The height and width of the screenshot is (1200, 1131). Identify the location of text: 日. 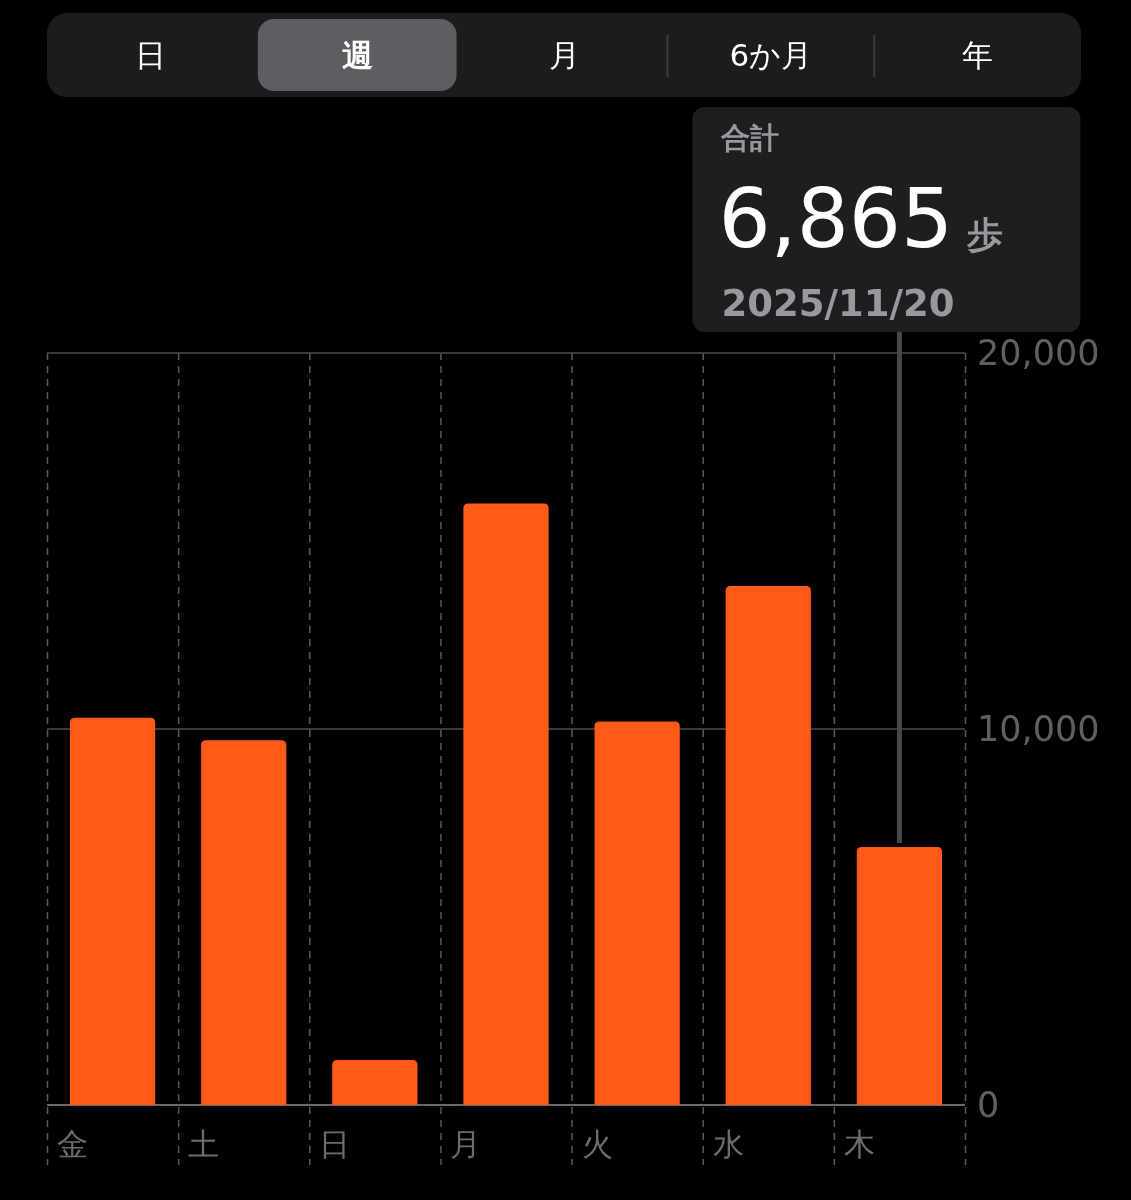
(150, 55).